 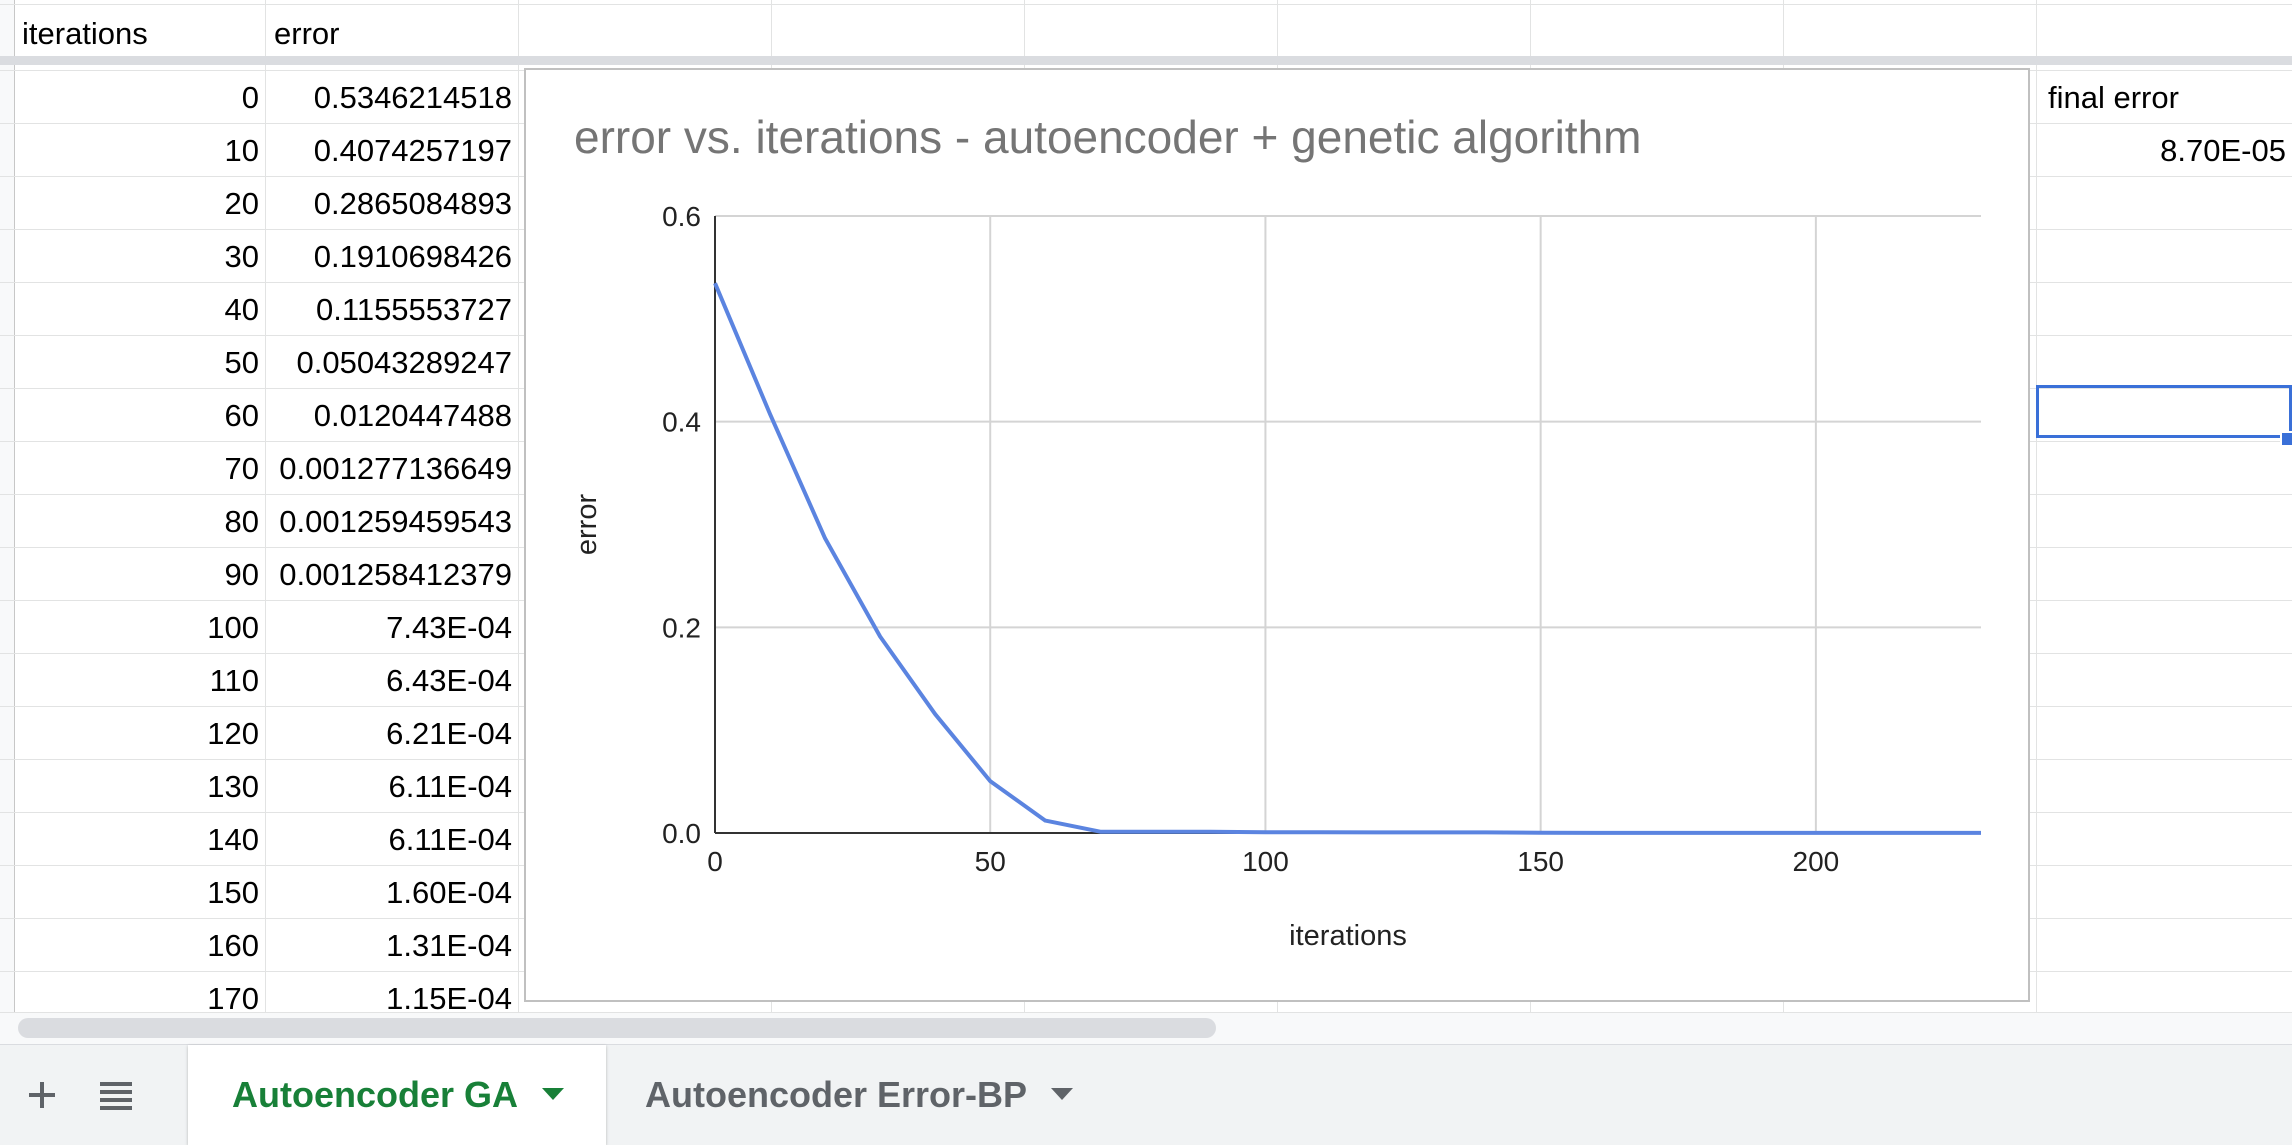 What do you see at coordinates (404, 362) in the screenshot?
I see `cell-error: 0.05043289247` at bounding box center [404, 362].